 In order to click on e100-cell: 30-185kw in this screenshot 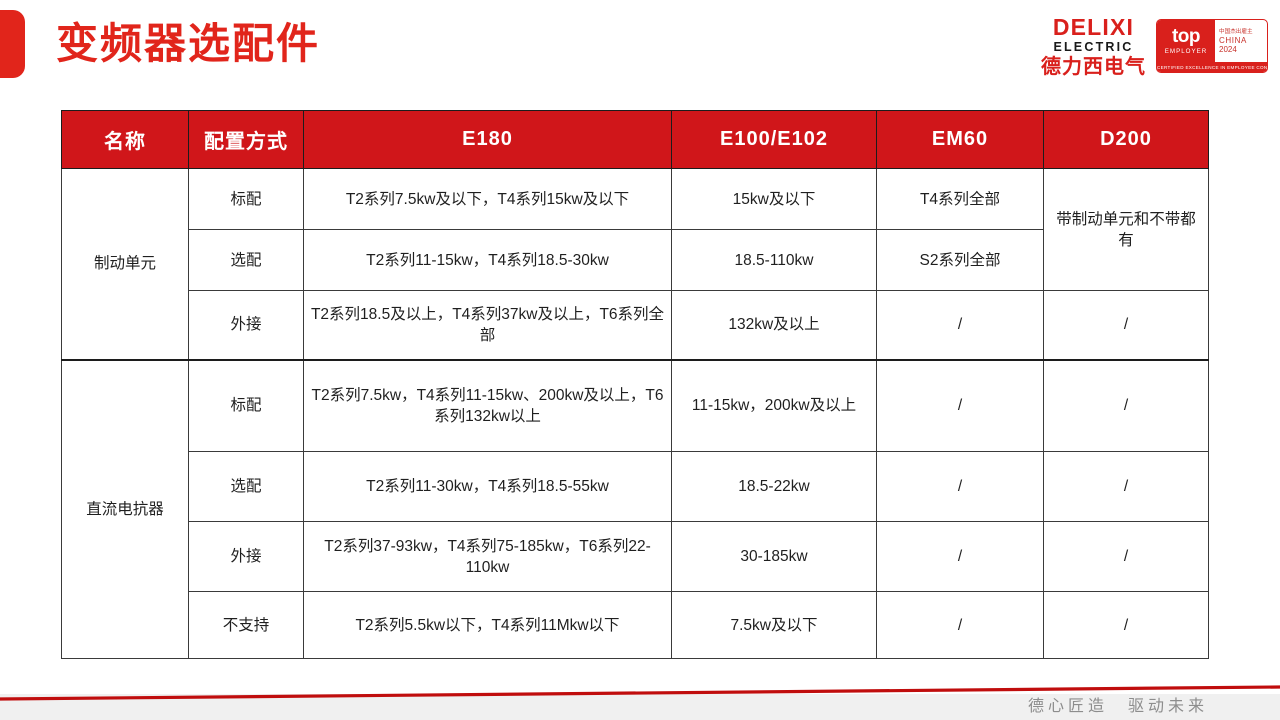, I will do `click(774, 556)`.